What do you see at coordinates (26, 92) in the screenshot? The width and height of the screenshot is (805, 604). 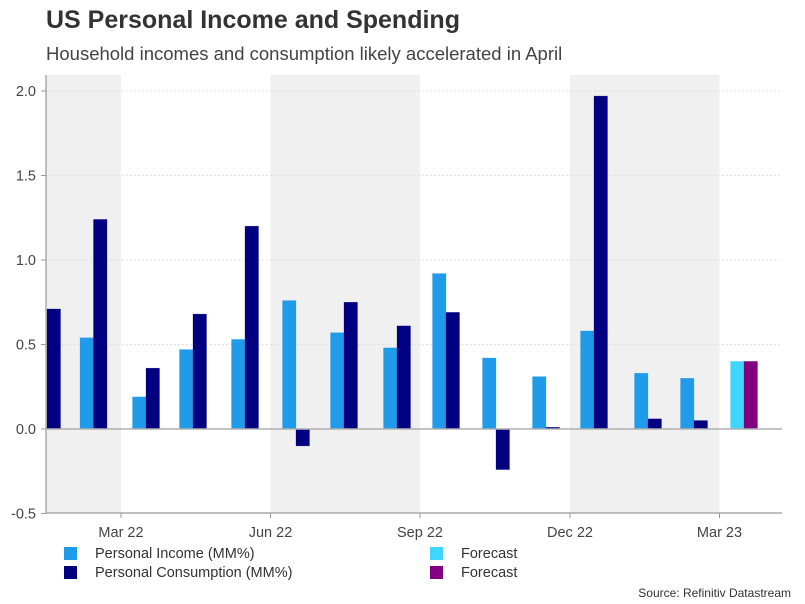 I see `y-tick-label: 2.0` at bounding box center [26, 92].